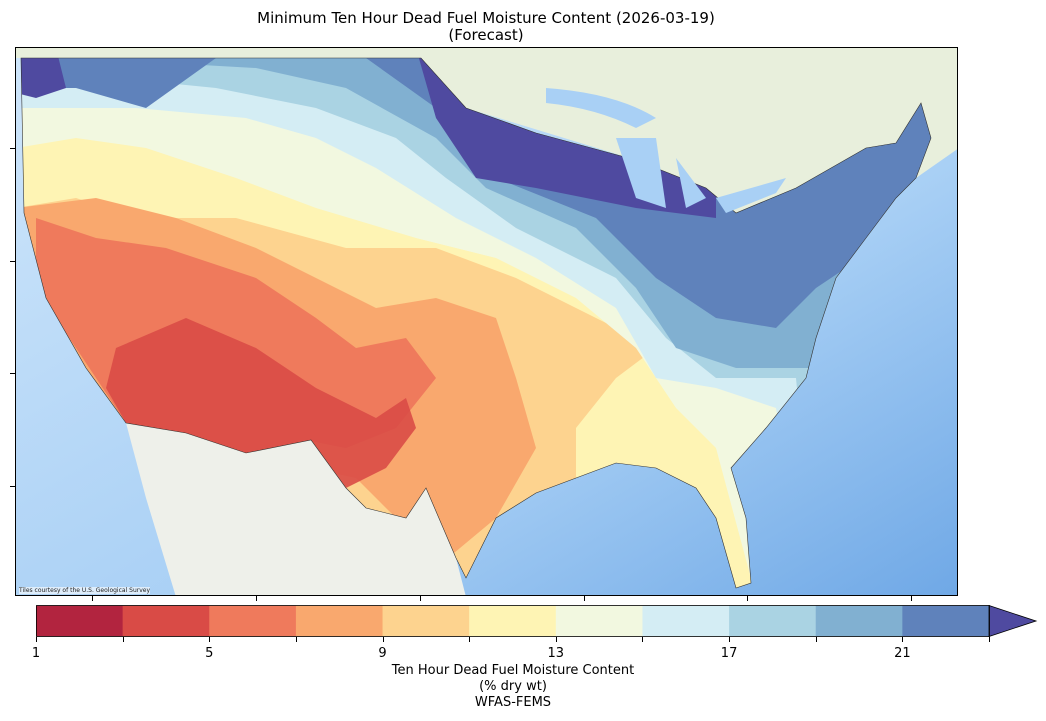 This screenshot has width=1046, height=721. I want to click on colorbar, so click(537, 621).